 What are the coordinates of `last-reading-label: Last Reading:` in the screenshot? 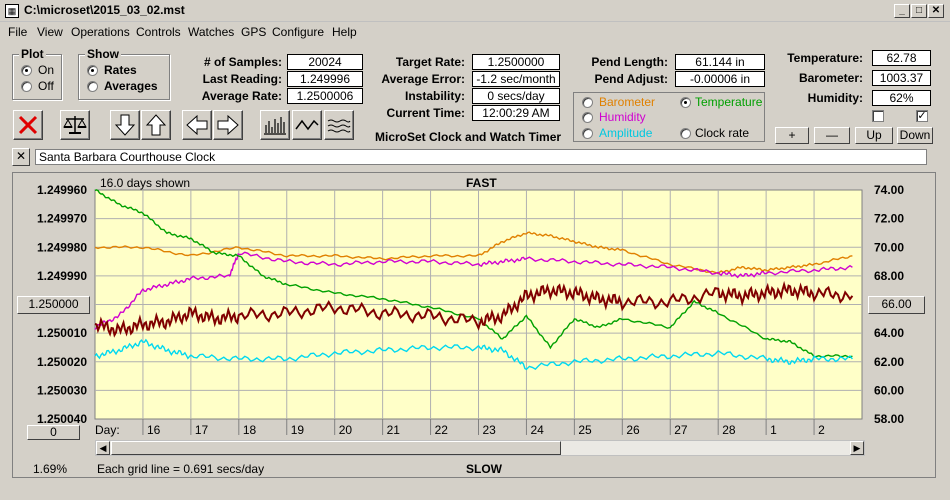 It's located at (242, 79).